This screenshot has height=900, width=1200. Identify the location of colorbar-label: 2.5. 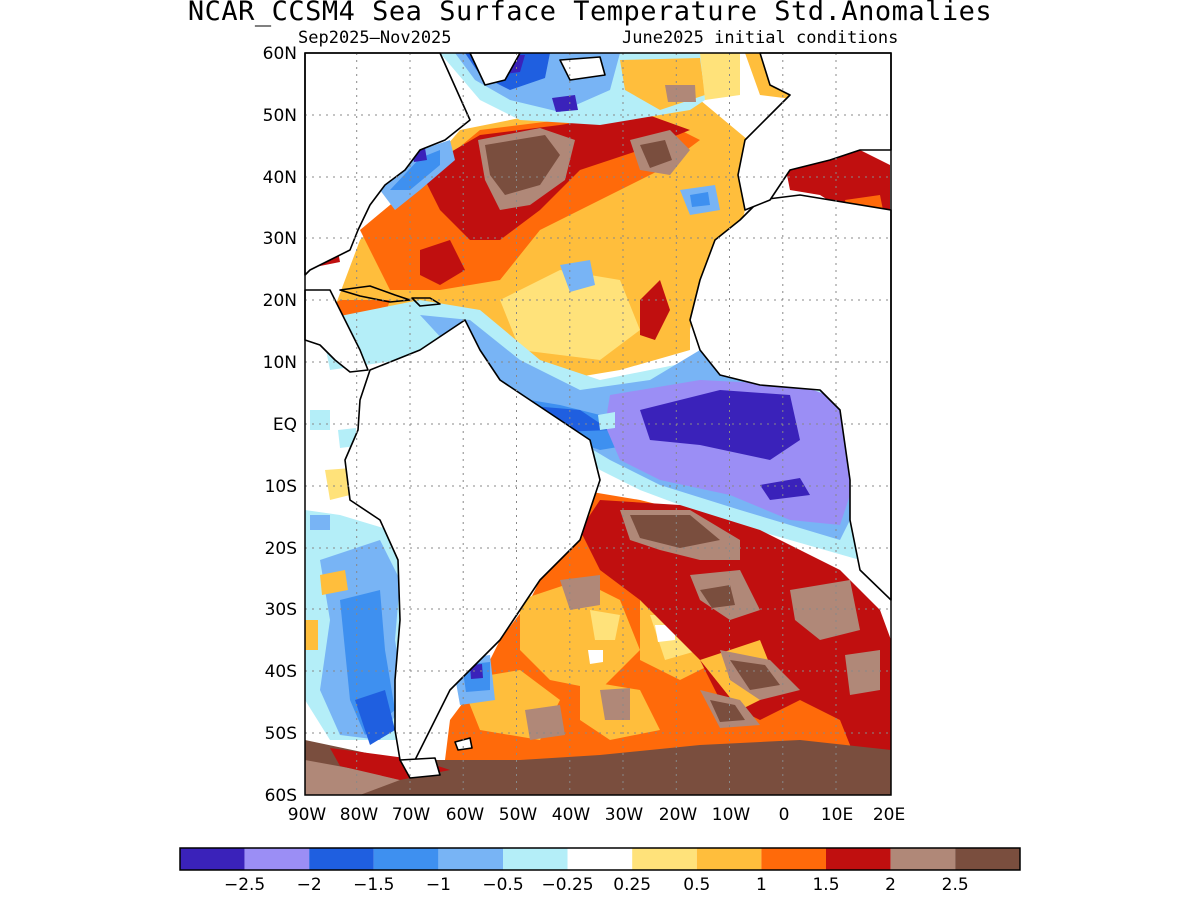
(955, 885).